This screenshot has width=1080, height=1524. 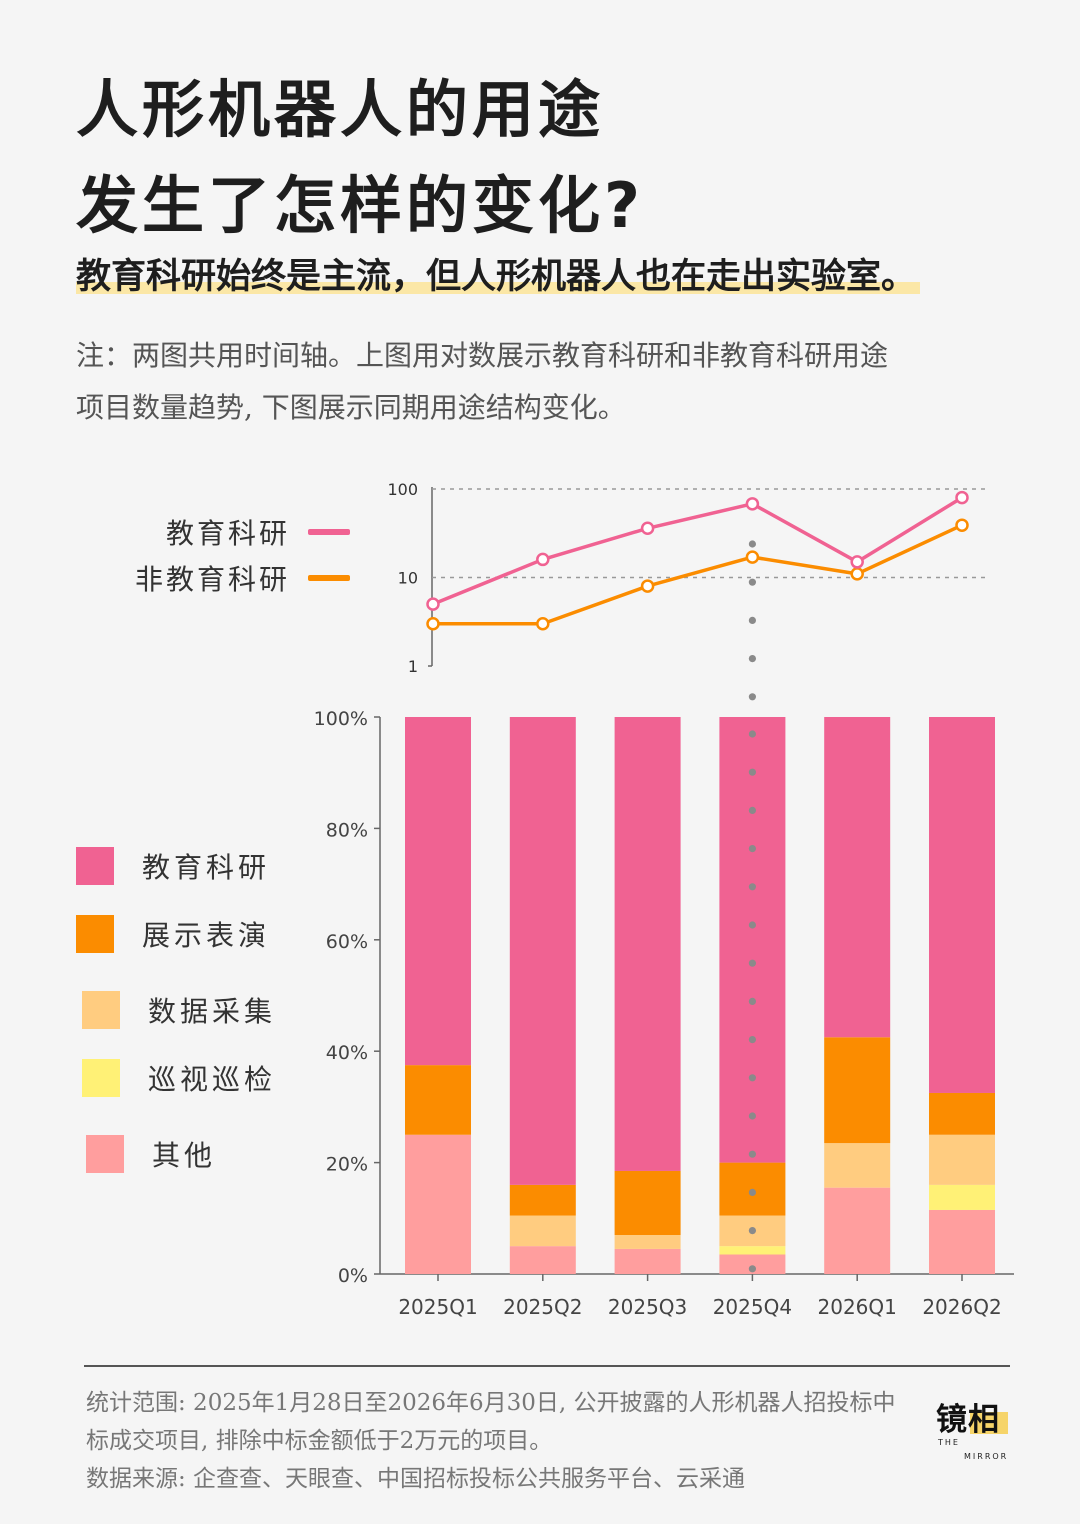 I want to click on bar-legend-item-other: 其他, so click(x=151, y=1154).